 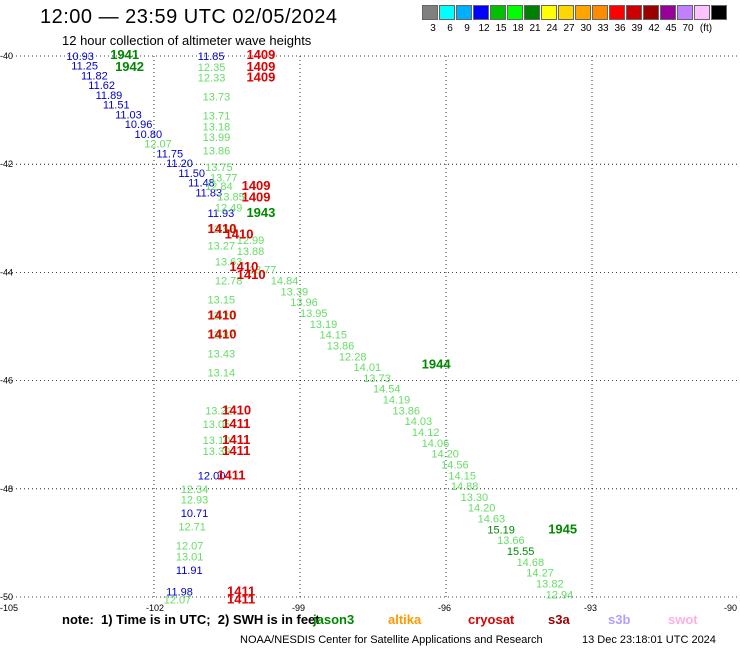 What do you see at coordinates (116, 106) in the screenshot?
I see `swh-value-label: 11.51` at bounding box center [116, 106].